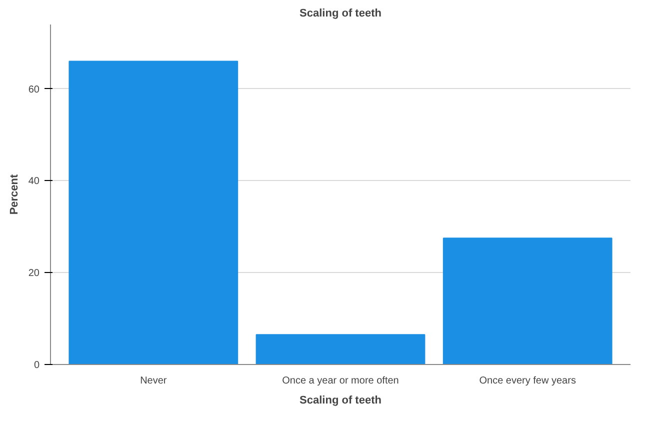 The width and height of the screenshot is (648, 422). Describe the element at coordinates (341, 14) in the screenshot. I see `chart-title: Scaling of teeth` at that location.